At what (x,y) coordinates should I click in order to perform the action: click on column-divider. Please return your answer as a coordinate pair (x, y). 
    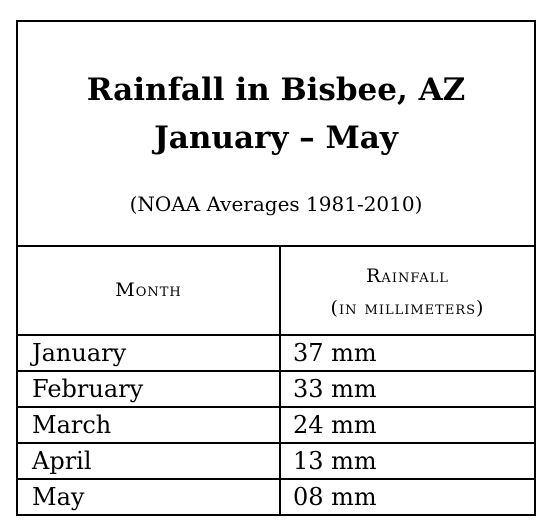
    Looking at the image, I should click on (280, 380).